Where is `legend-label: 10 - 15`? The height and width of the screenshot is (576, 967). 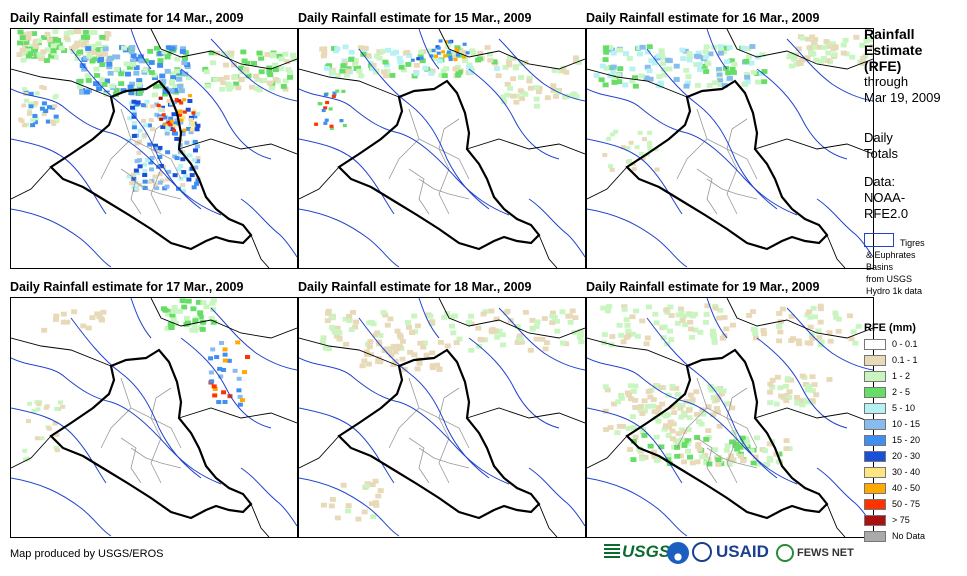 legend-label: 10 - 15 is located at coordinates (906, 424).